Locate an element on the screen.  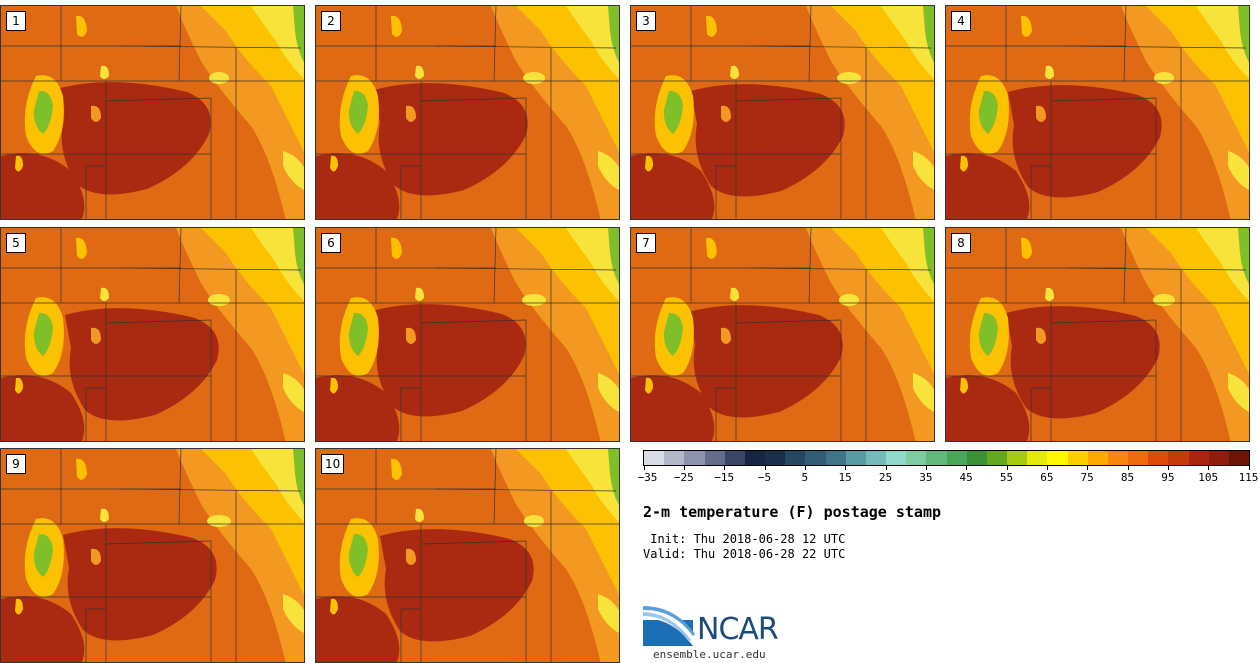
map-title: 2-m temperature (F) postage stamp is located at coordinates (792, 512).